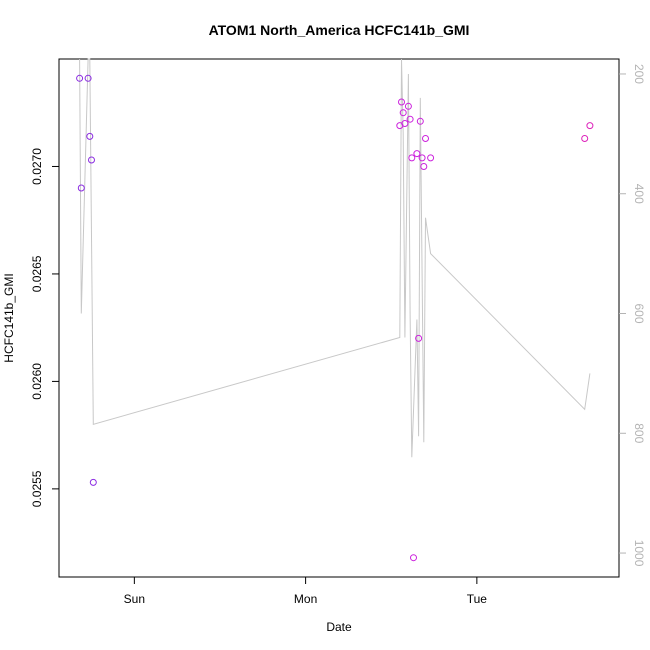  I want to click on x-tick-label: Sun, so click(134, 599).